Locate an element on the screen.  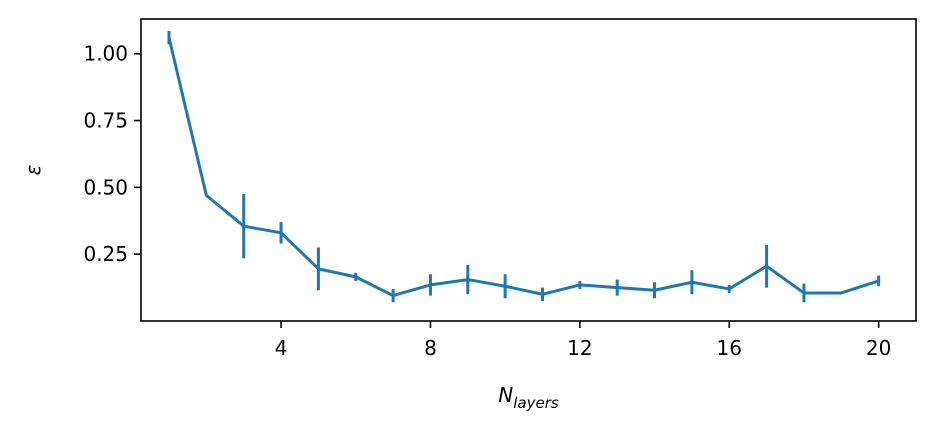
y-axis: 0.25 0.50 0.75 1.00 is located at coordinates (112, 154).